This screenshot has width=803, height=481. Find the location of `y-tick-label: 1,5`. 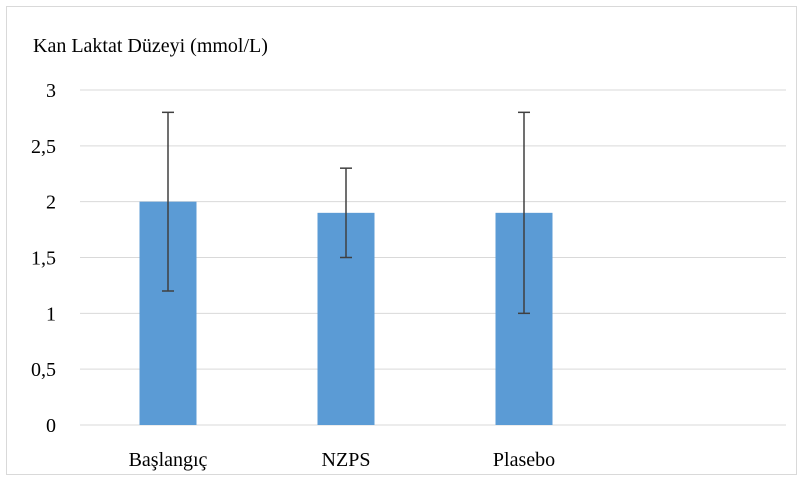

y-tick-label: 1,5 is located at coordinates (43, 259).